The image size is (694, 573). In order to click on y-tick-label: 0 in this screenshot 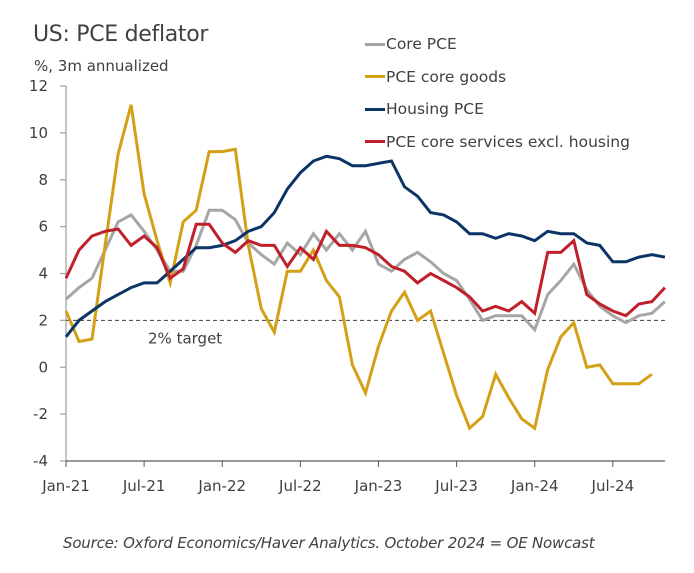, I will do `click(43, 367)`.